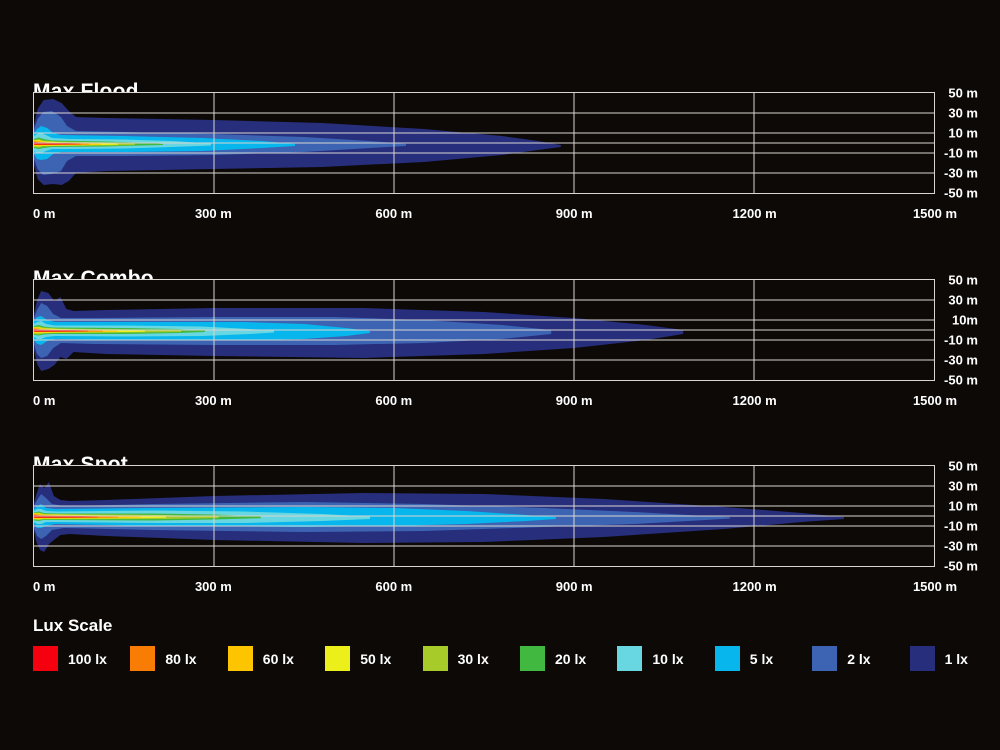  I want to click on y-axis-labels-max-combo: 50 m 30 m 10m -10 m -30 m -50 m, so click(960, 330).